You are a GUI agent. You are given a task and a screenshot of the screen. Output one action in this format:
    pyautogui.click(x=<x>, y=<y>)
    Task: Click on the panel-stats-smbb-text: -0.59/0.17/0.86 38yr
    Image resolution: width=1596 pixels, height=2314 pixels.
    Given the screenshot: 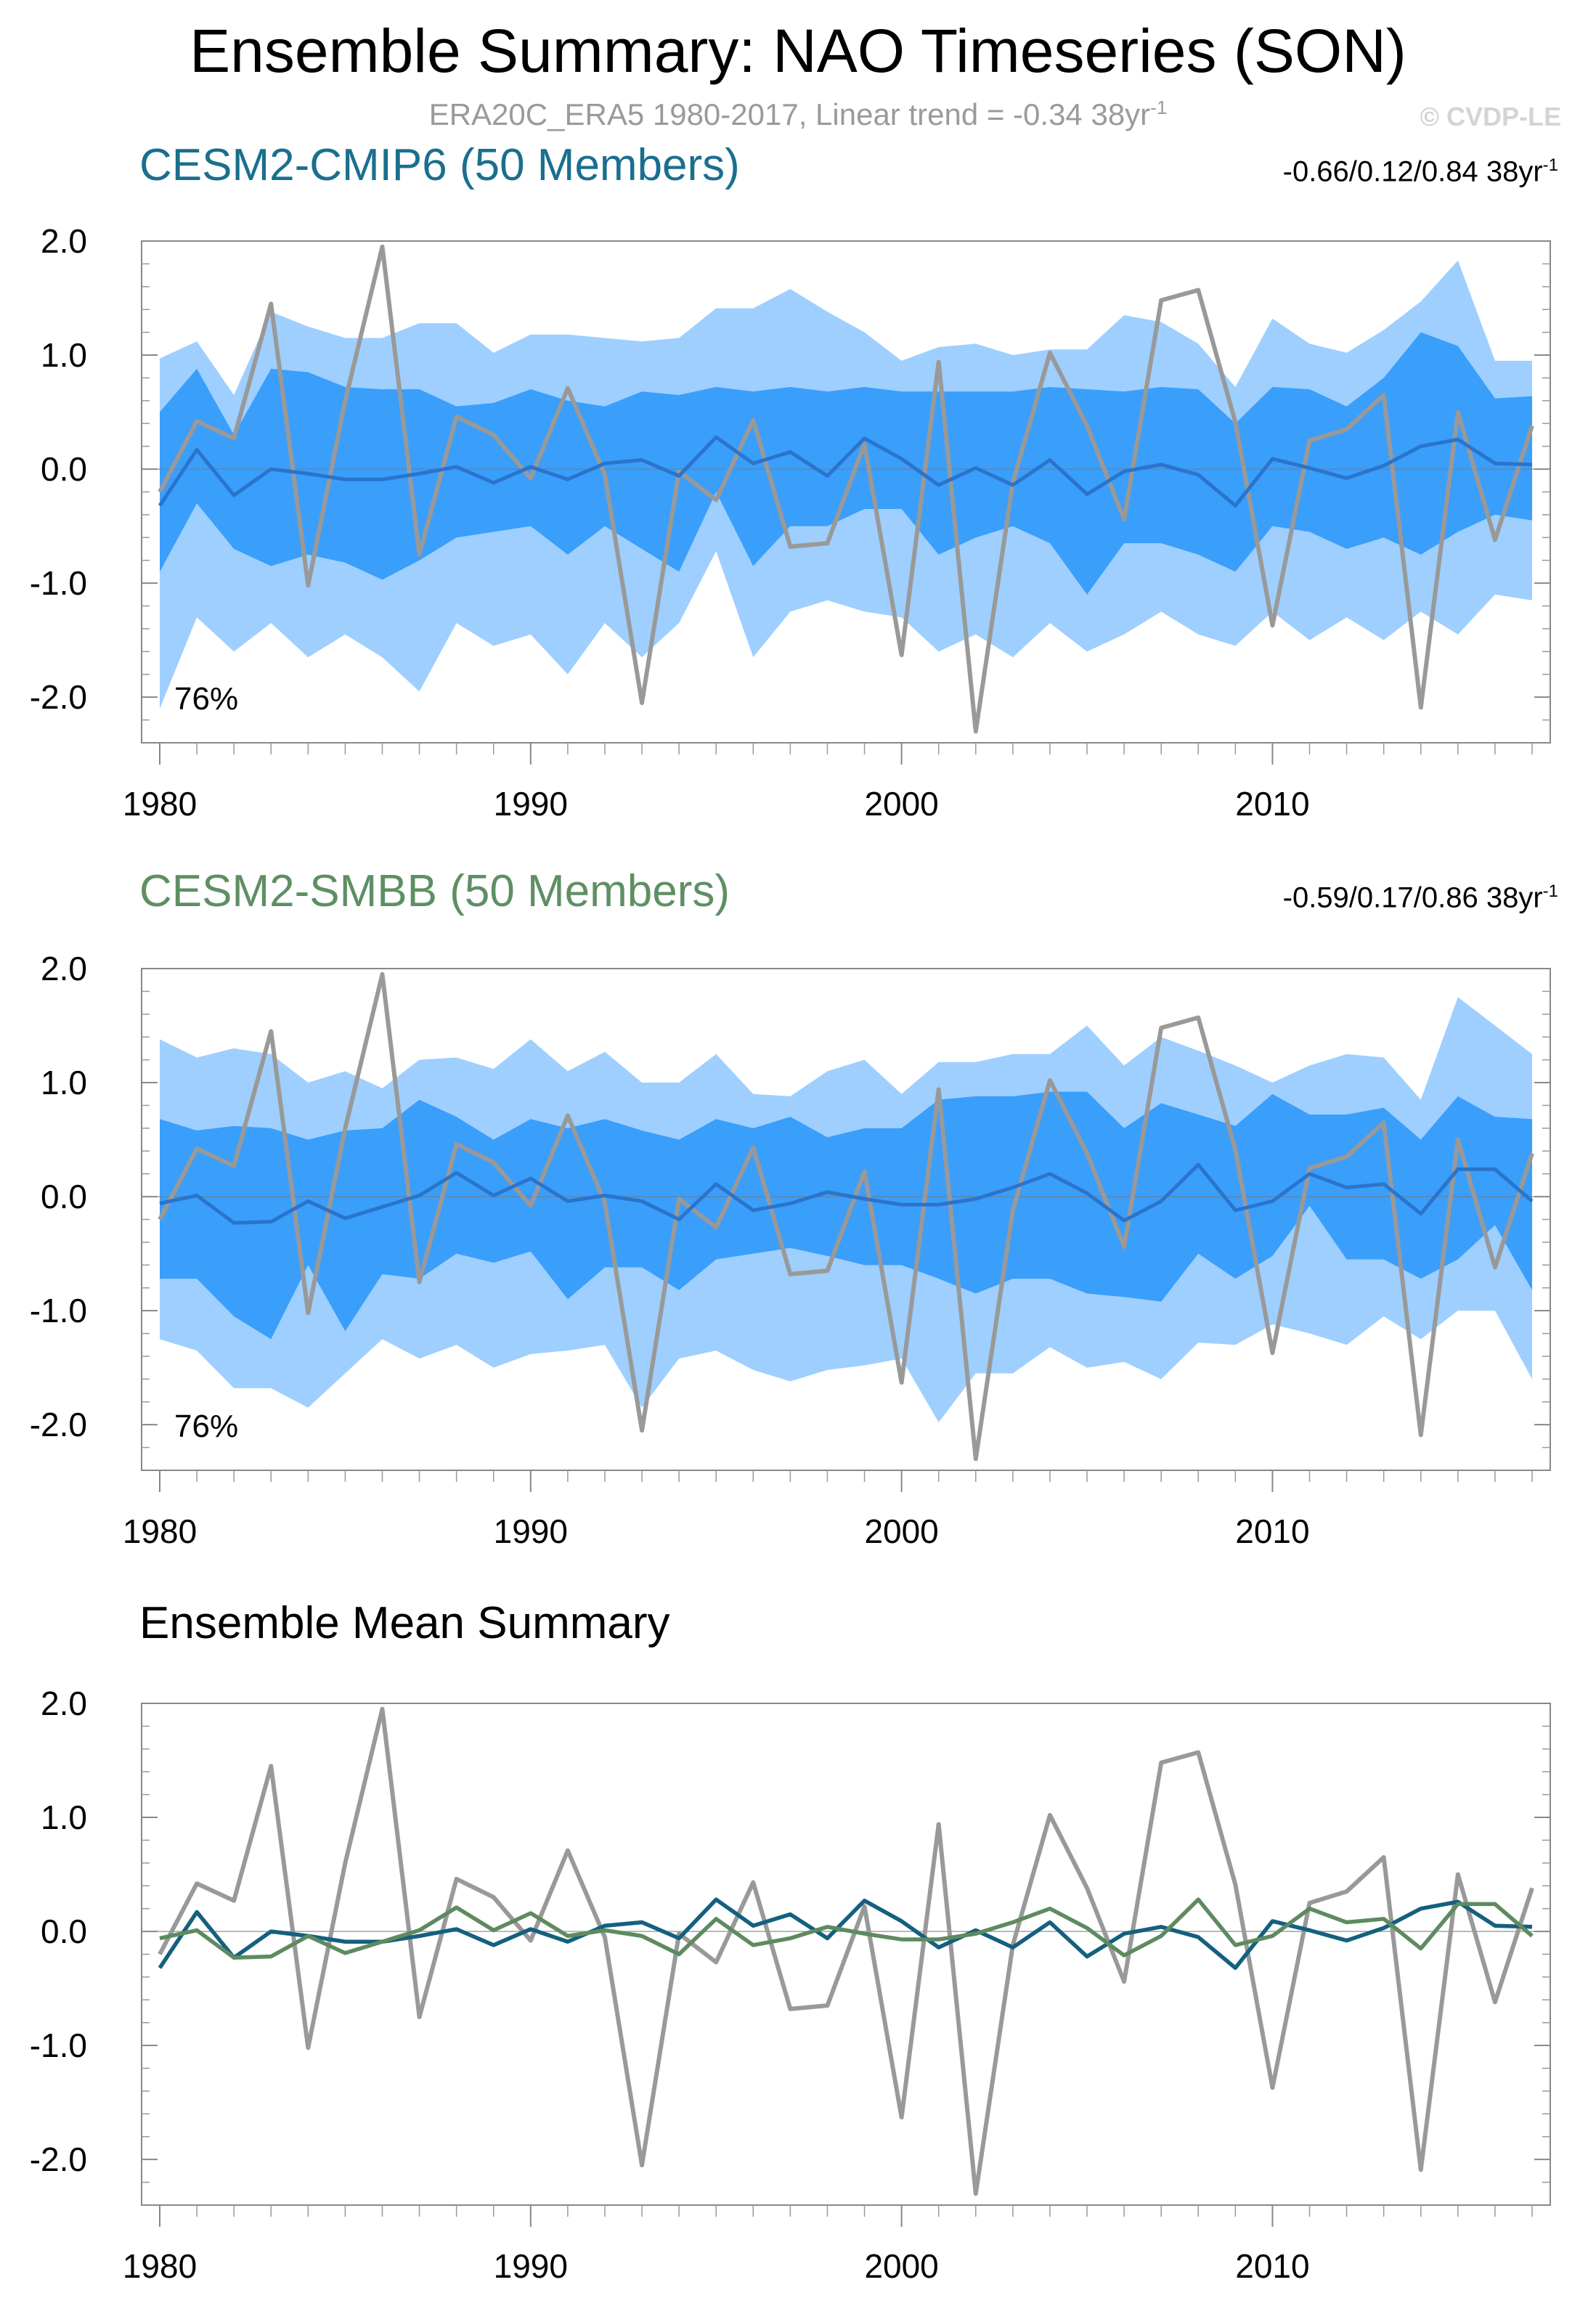 What is the action you would take?
    pyautogui.click(x=1412, y=897)
    